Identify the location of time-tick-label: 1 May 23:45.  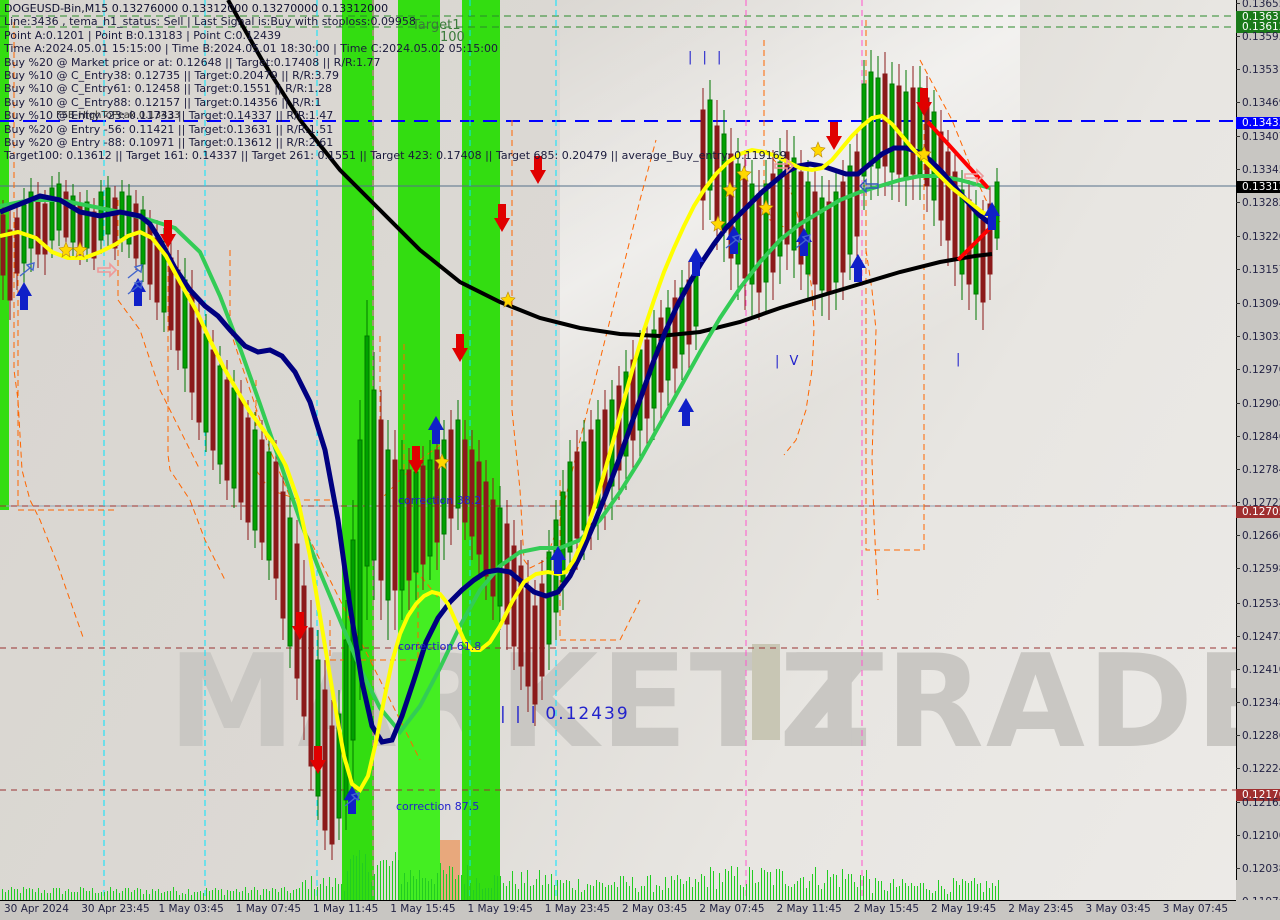
(577, 909).